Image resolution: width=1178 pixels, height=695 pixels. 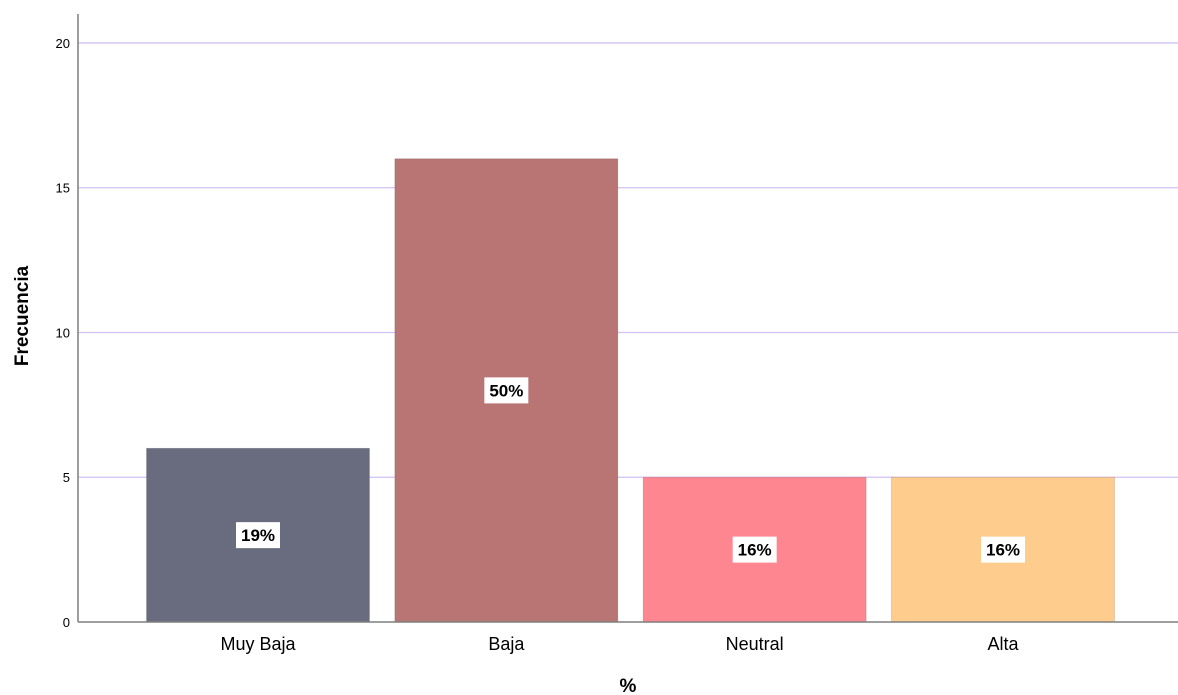 I want to click on x-category-label: Neutral, so click(x=755, y=644).